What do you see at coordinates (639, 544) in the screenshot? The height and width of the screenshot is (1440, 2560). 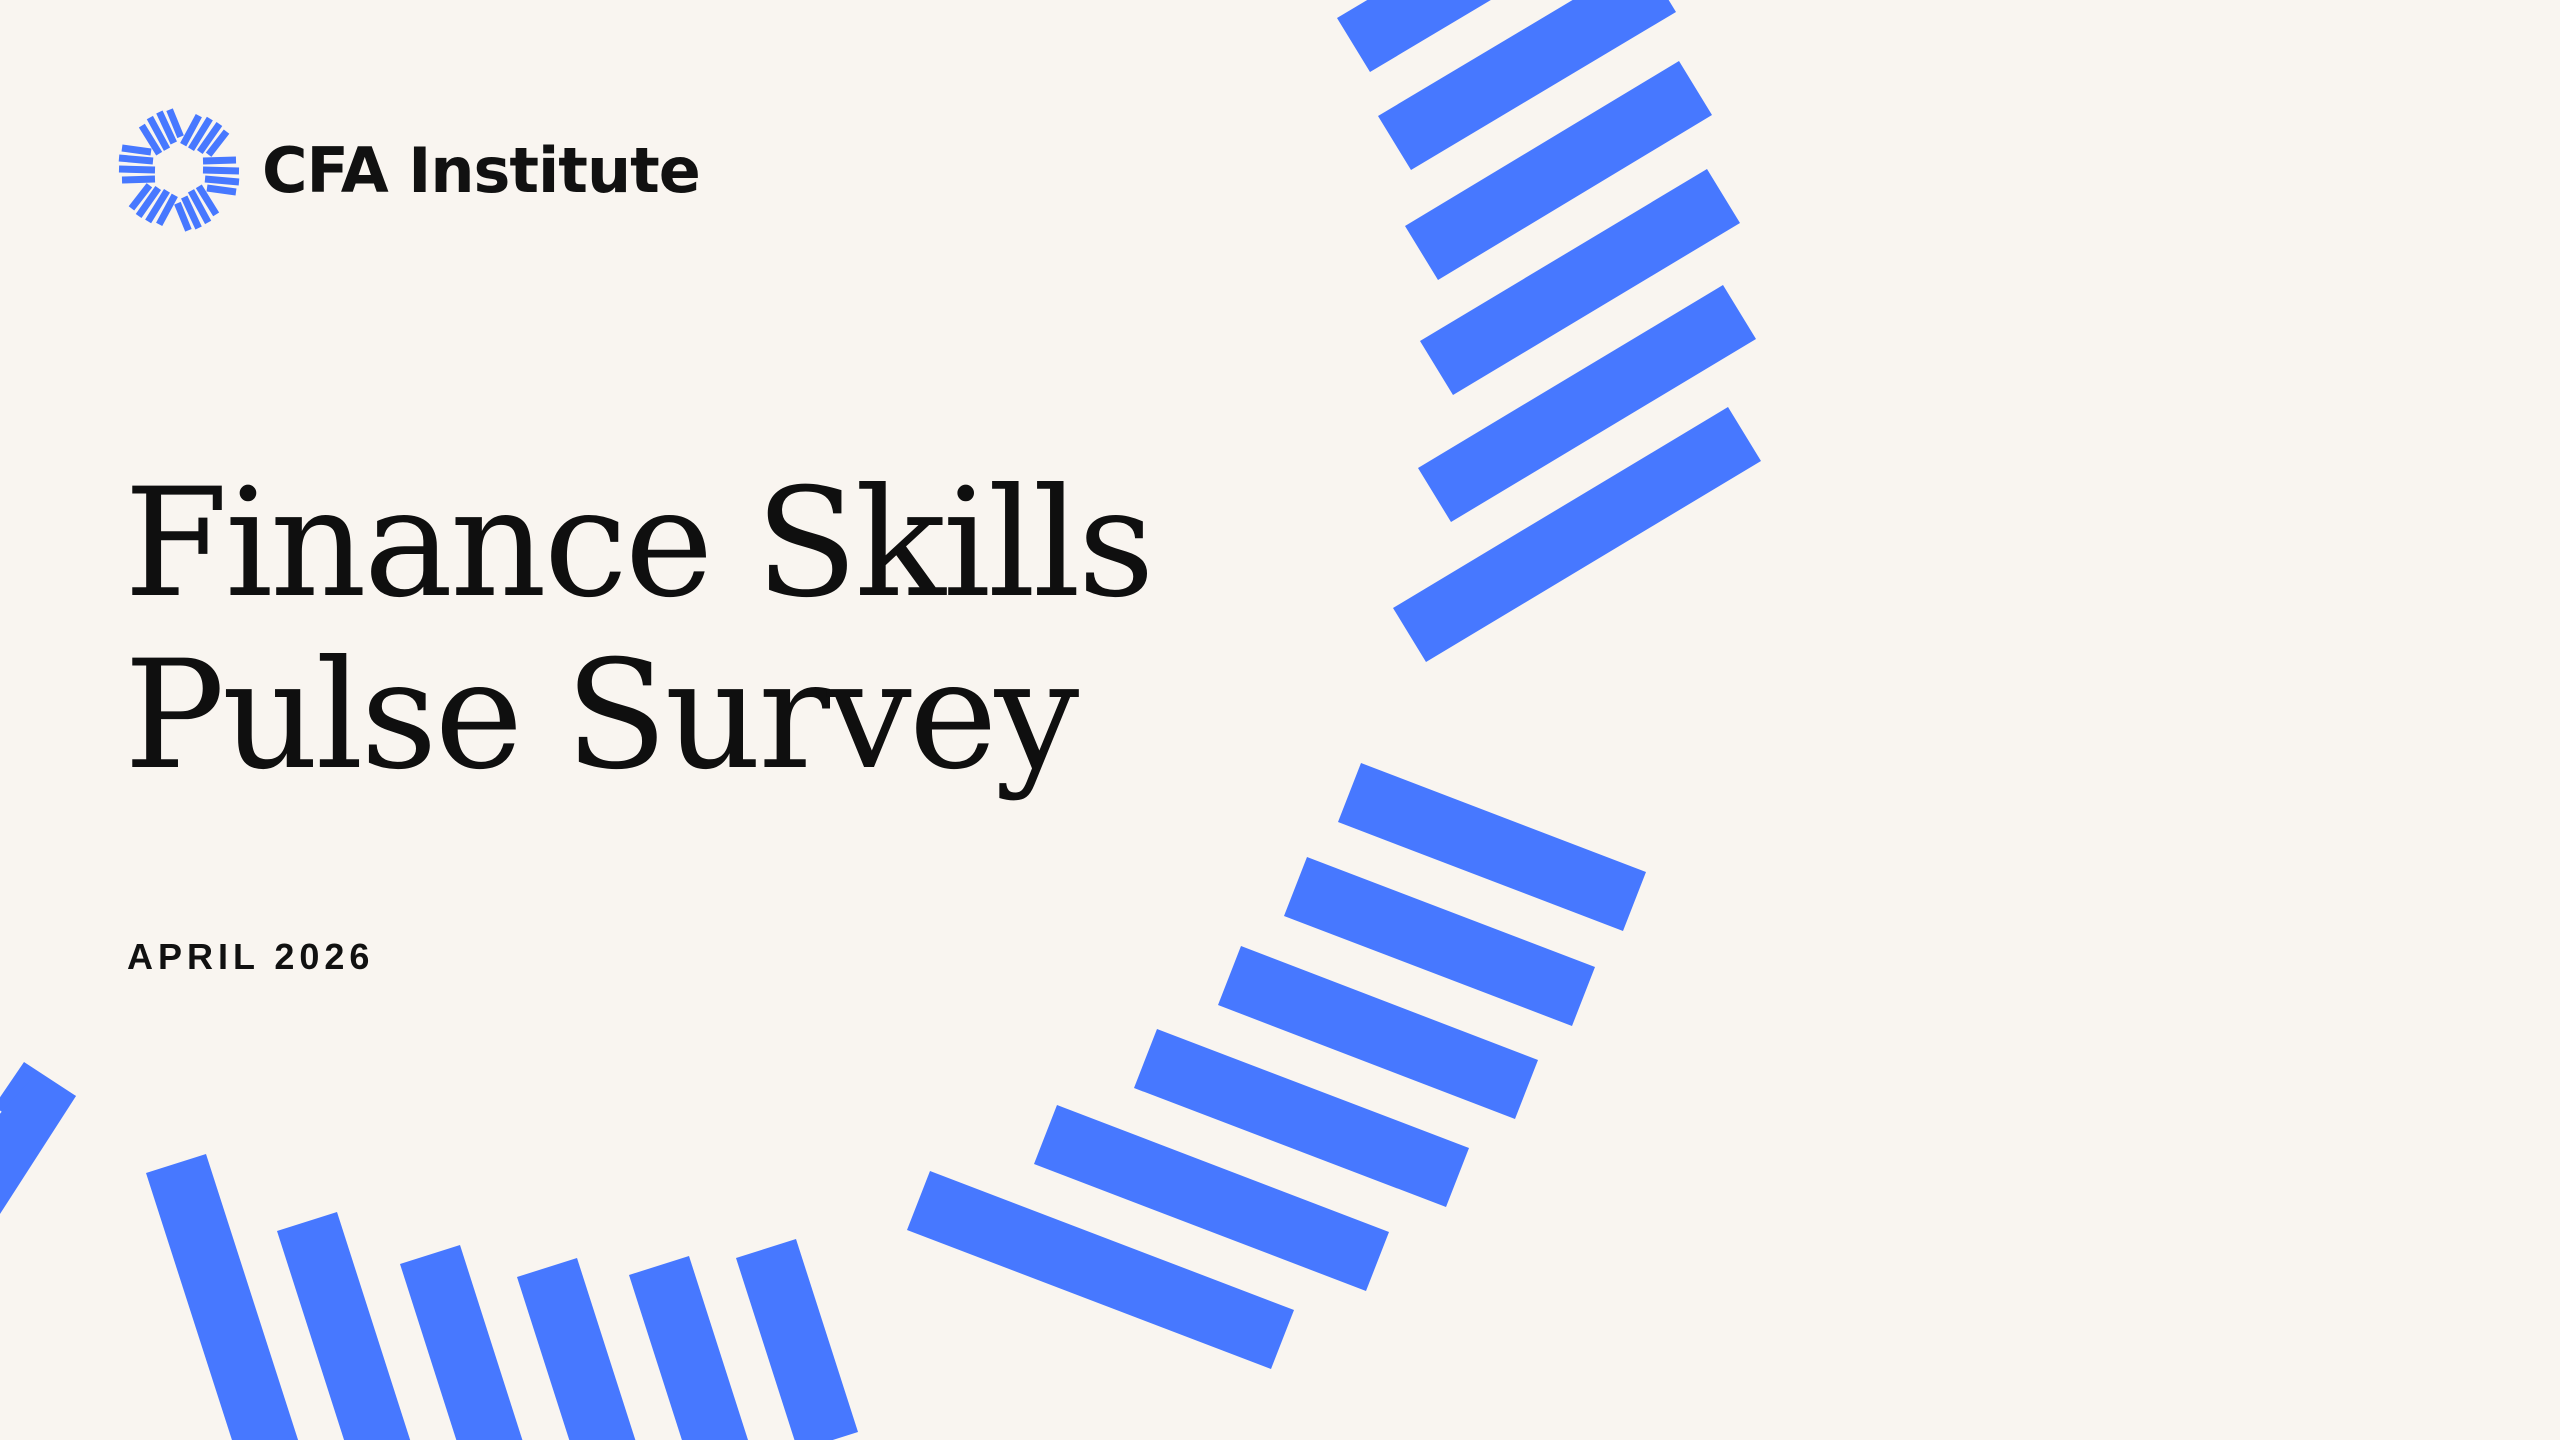 I see `title-line-1: Finance Skills` at bounding box center [639, 544].